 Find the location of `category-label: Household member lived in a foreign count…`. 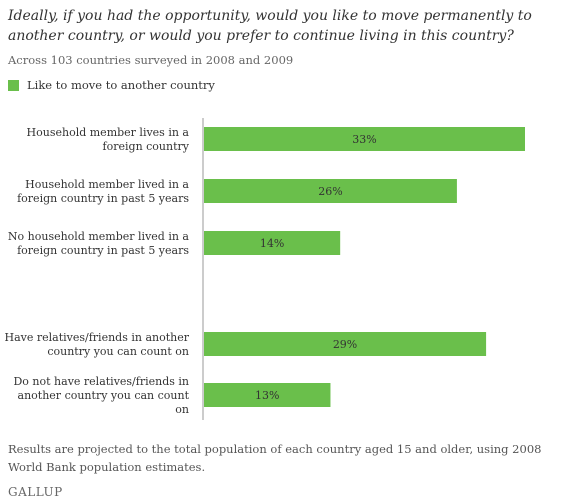

category-label: Household member lived in a foreign count… is located at coordinates (103, 191).